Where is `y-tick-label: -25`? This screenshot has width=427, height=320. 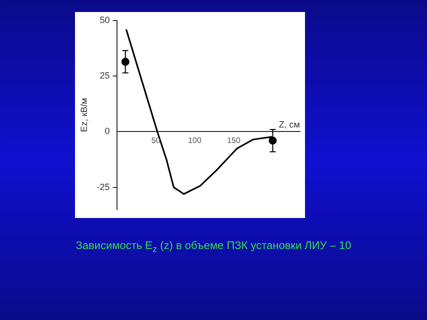 y-tick-label: -25 is located at coordinates (103, 187).